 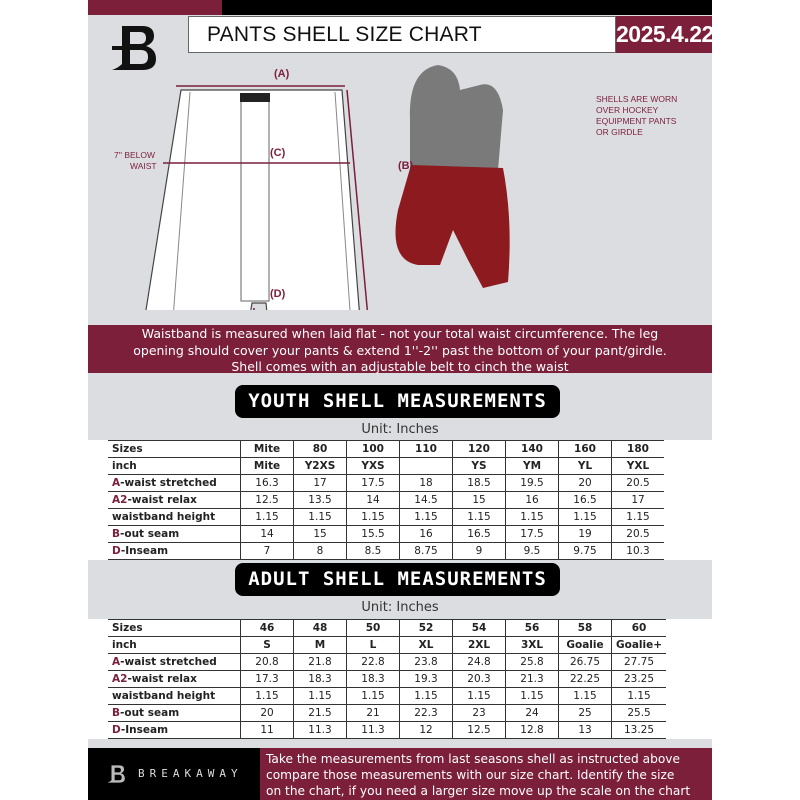 What do you see at coordinates (426, 679) in the screenshot?
I see `table-cell: 19.3` at bounding box center [426, 679].